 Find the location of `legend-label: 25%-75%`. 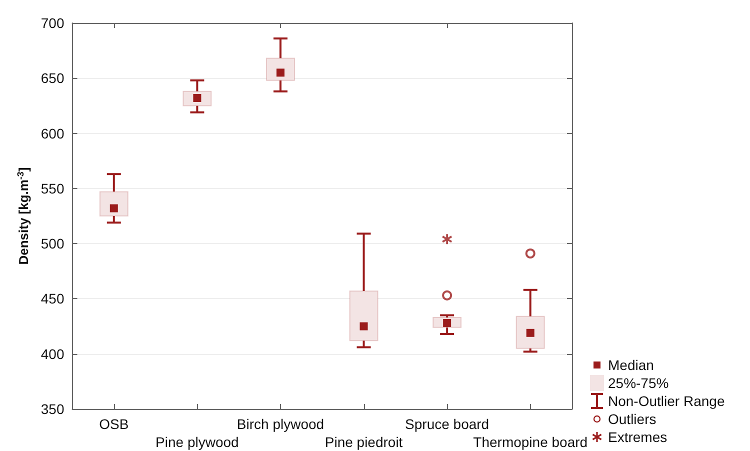

legend-label: 25%-75% is located at coordinates (638, 383).